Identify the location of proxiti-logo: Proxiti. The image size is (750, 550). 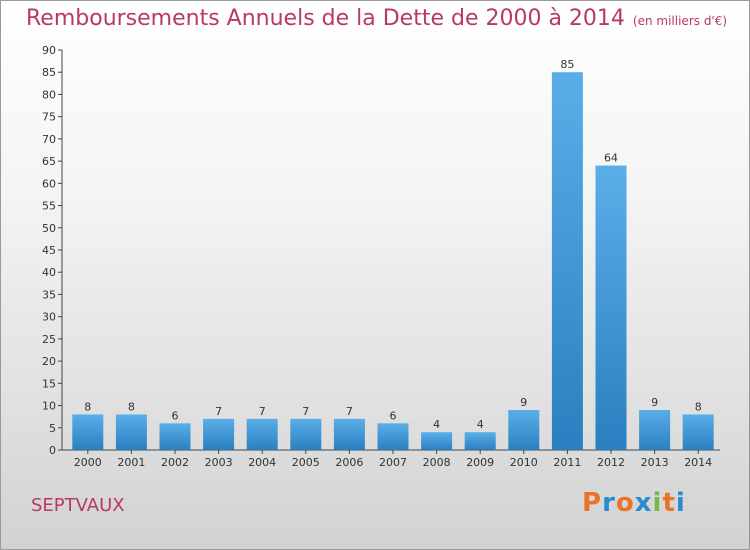
(634, 503).